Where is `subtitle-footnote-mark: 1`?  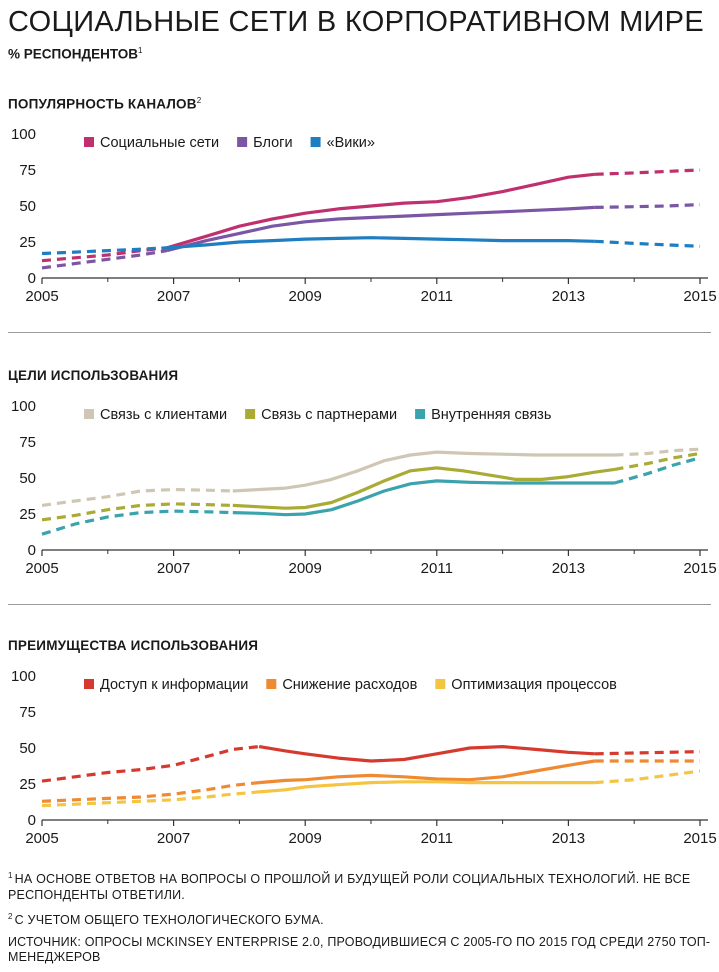 subtitle-footnote-mark: 1 is located at coordinates (140, 50).